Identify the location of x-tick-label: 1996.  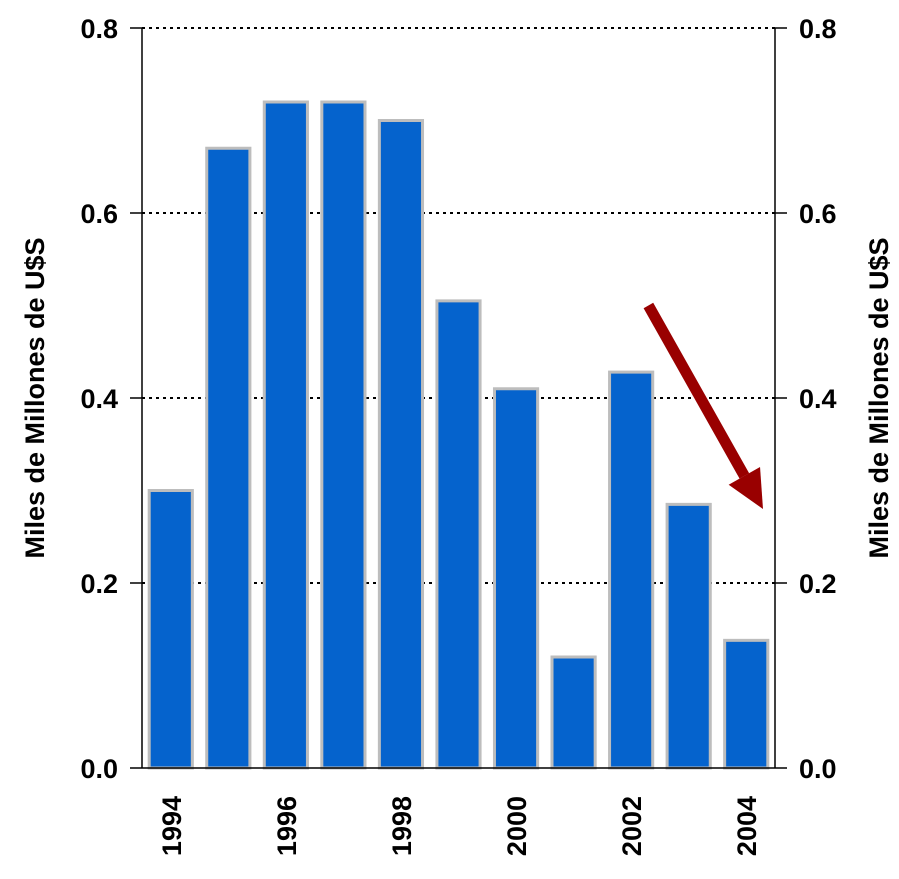
(287, 826).